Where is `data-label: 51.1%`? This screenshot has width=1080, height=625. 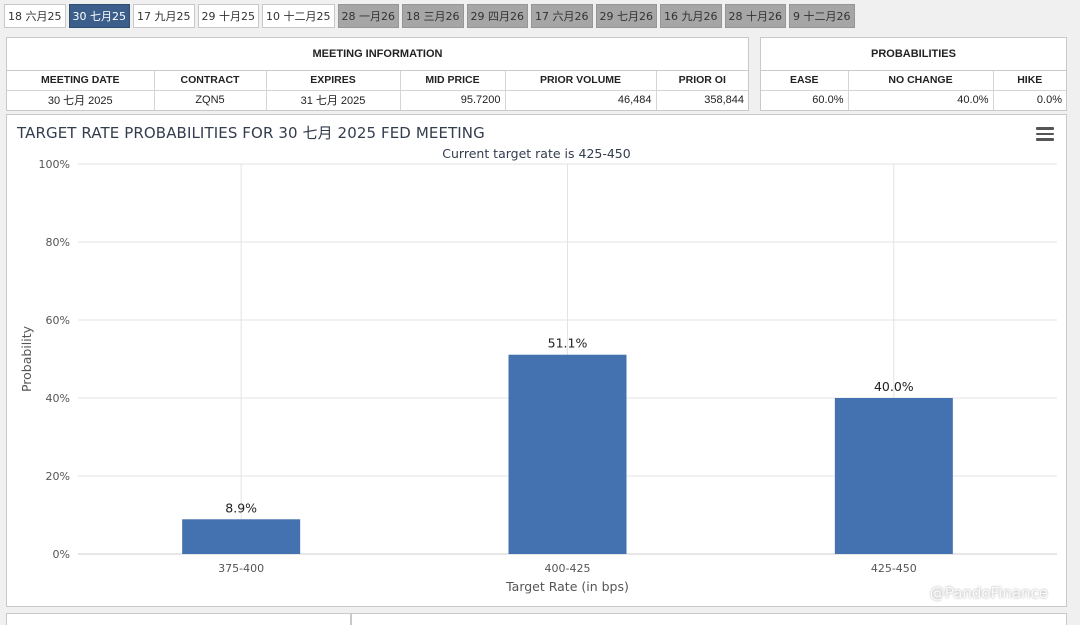 data-label: 51.1% is located at coordinates (568, 343).